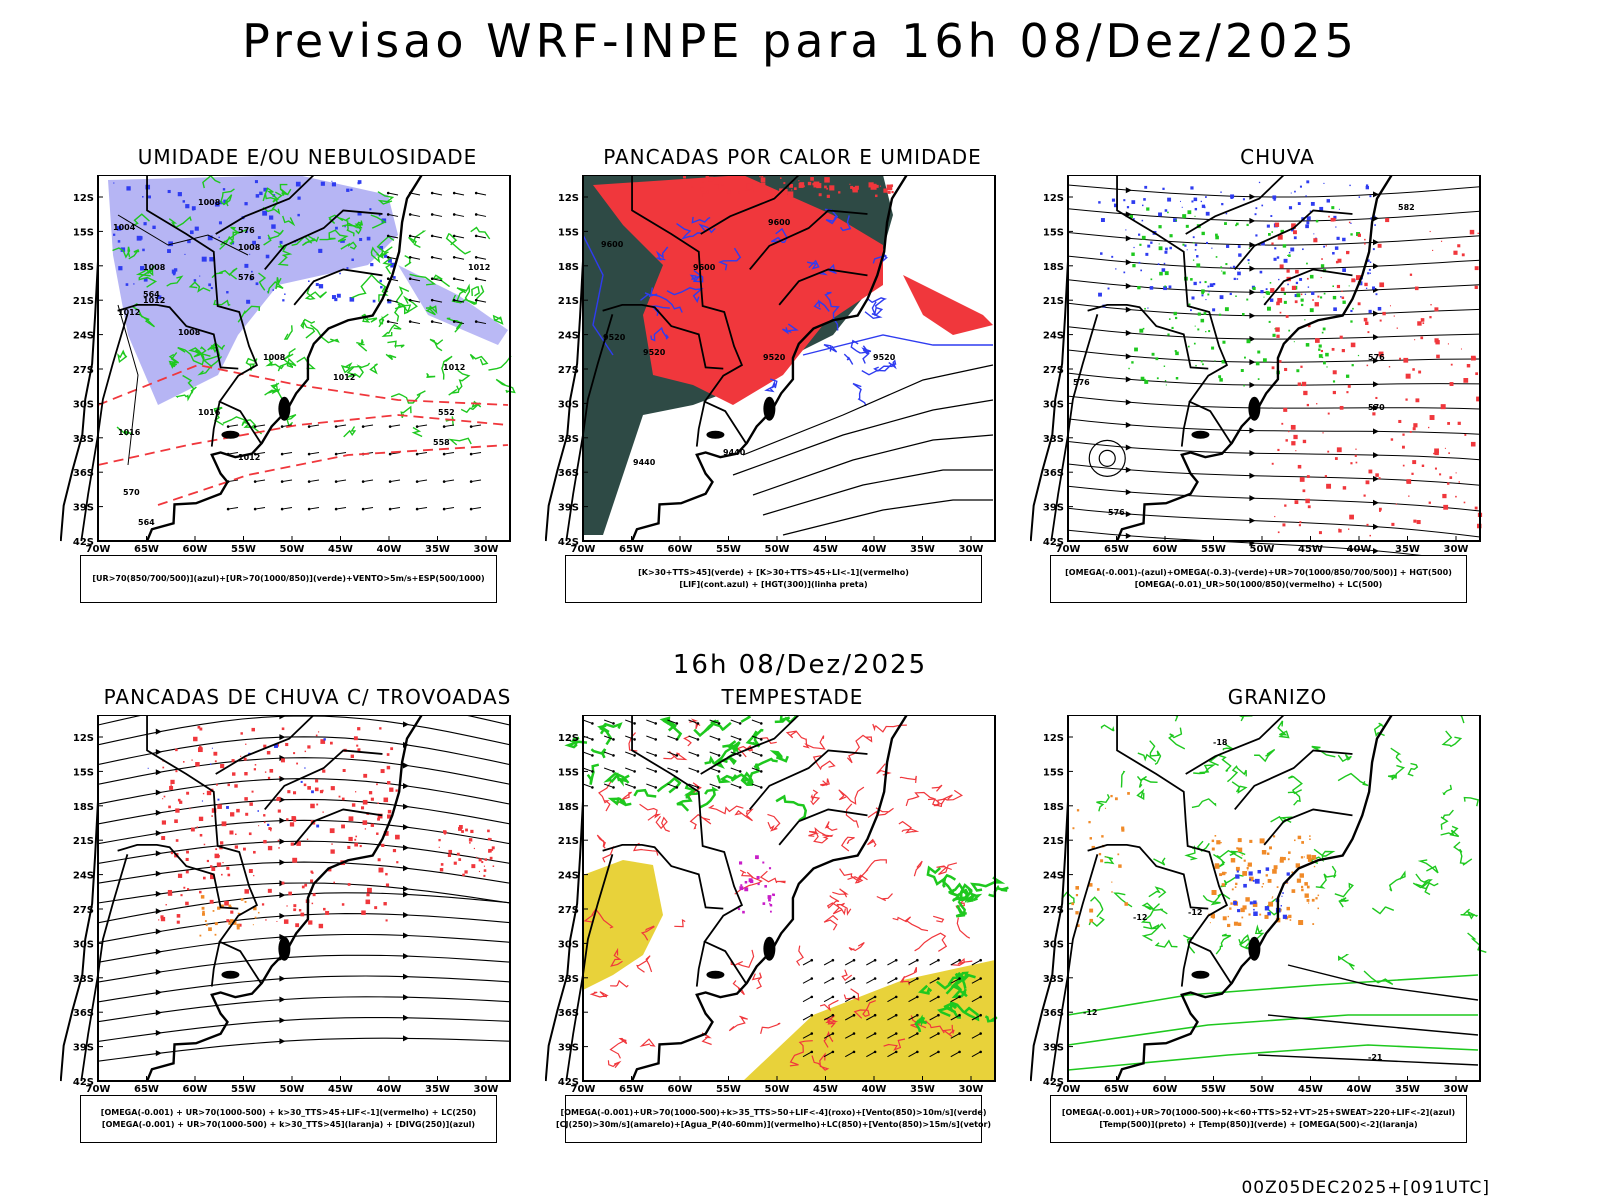 The width and height of the screenshot is (1600, 1200). I want to click on contour-label: 1016, so click(129, 432).